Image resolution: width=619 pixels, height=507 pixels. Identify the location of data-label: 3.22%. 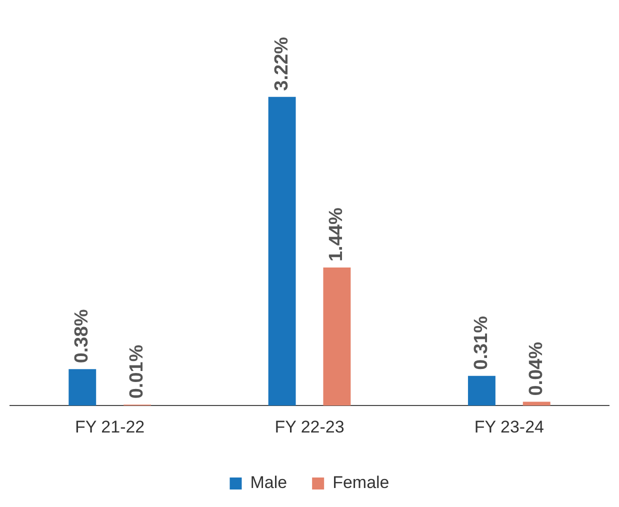
(281, 63).